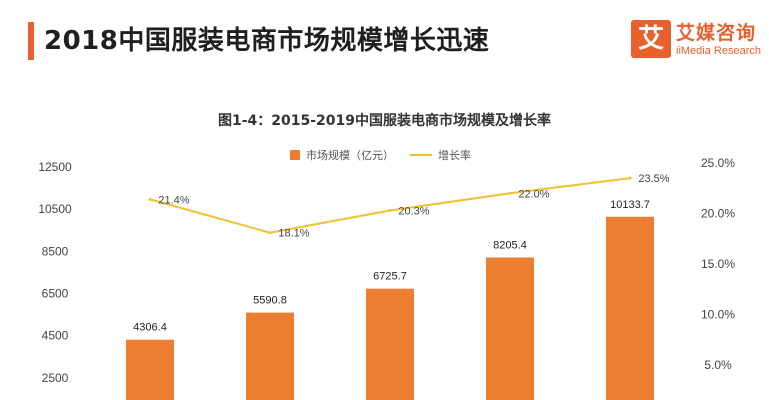  What do you see at coordinates (267, 41) in the screenshot?
I see `page-title: 2018中国服装电商市场规模增长迅速` at bounding box center [267, 41].